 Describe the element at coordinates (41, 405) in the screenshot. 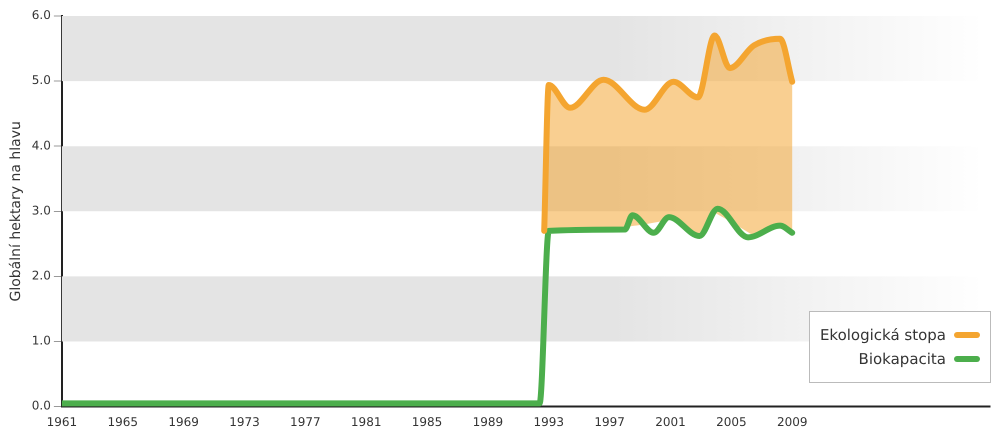

I see `y-tick-label: 0.0` at that location.